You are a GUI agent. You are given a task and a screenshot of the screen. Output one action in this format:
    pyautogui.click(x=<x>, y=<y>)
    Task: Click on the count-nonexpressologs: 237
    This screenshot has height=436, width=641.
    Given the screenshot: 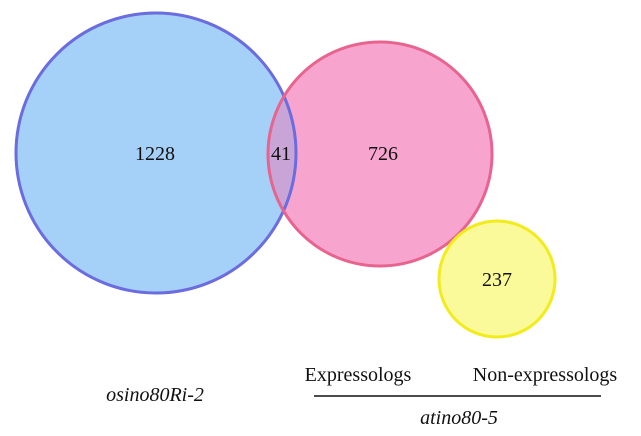 What is the action you would take?
    pyautogui.click(x=497, y=280)
    